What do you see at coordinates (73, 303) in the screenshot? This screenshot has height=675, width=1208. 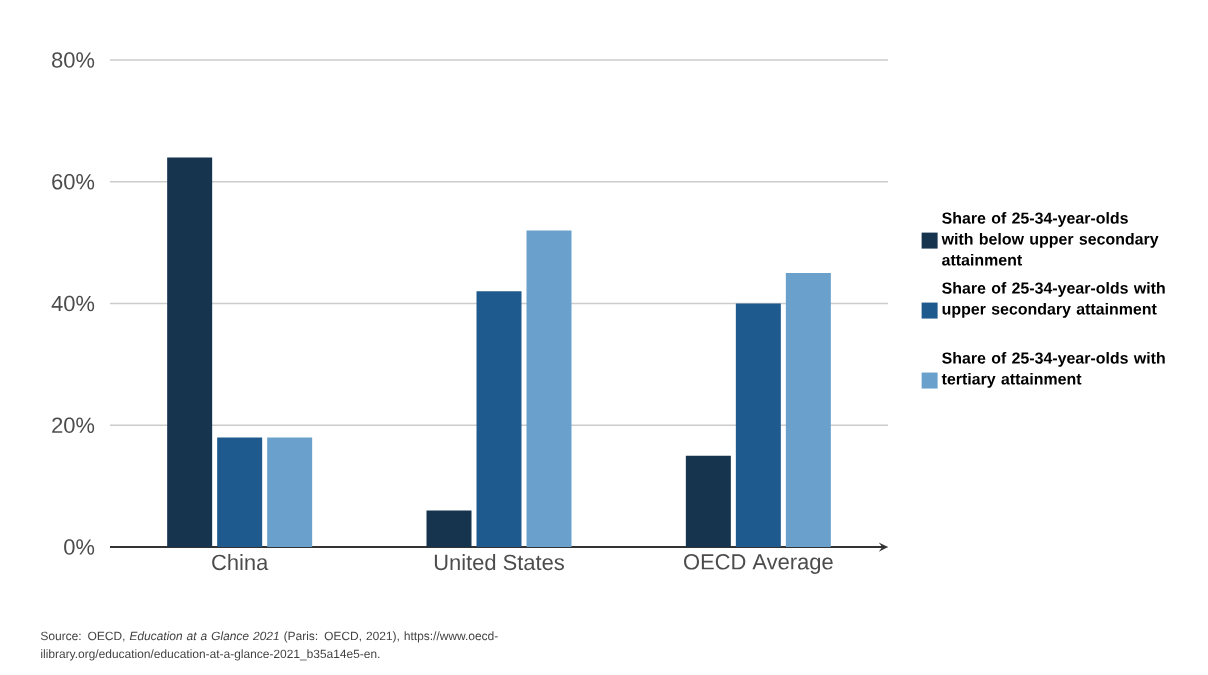 I see `y-tick-label: 40%` at bounding box center [73, 303].